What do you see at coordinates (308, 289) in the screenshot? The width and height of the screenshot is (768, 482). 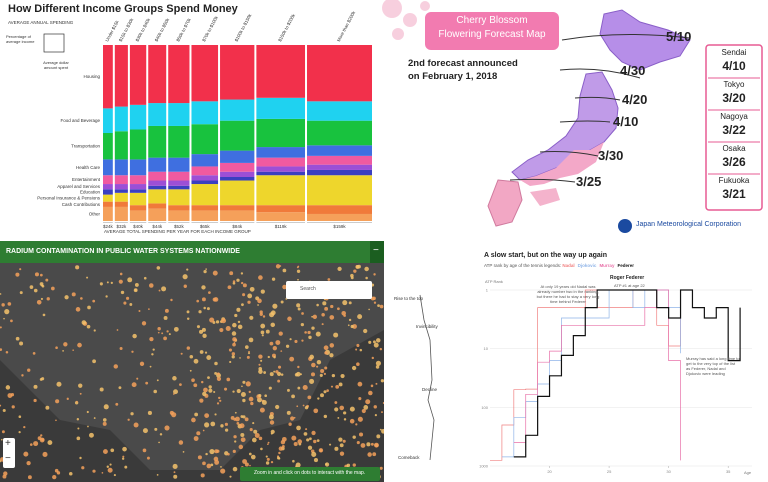 I see `search-placeholder: Search` at bounding box center [308, 289].